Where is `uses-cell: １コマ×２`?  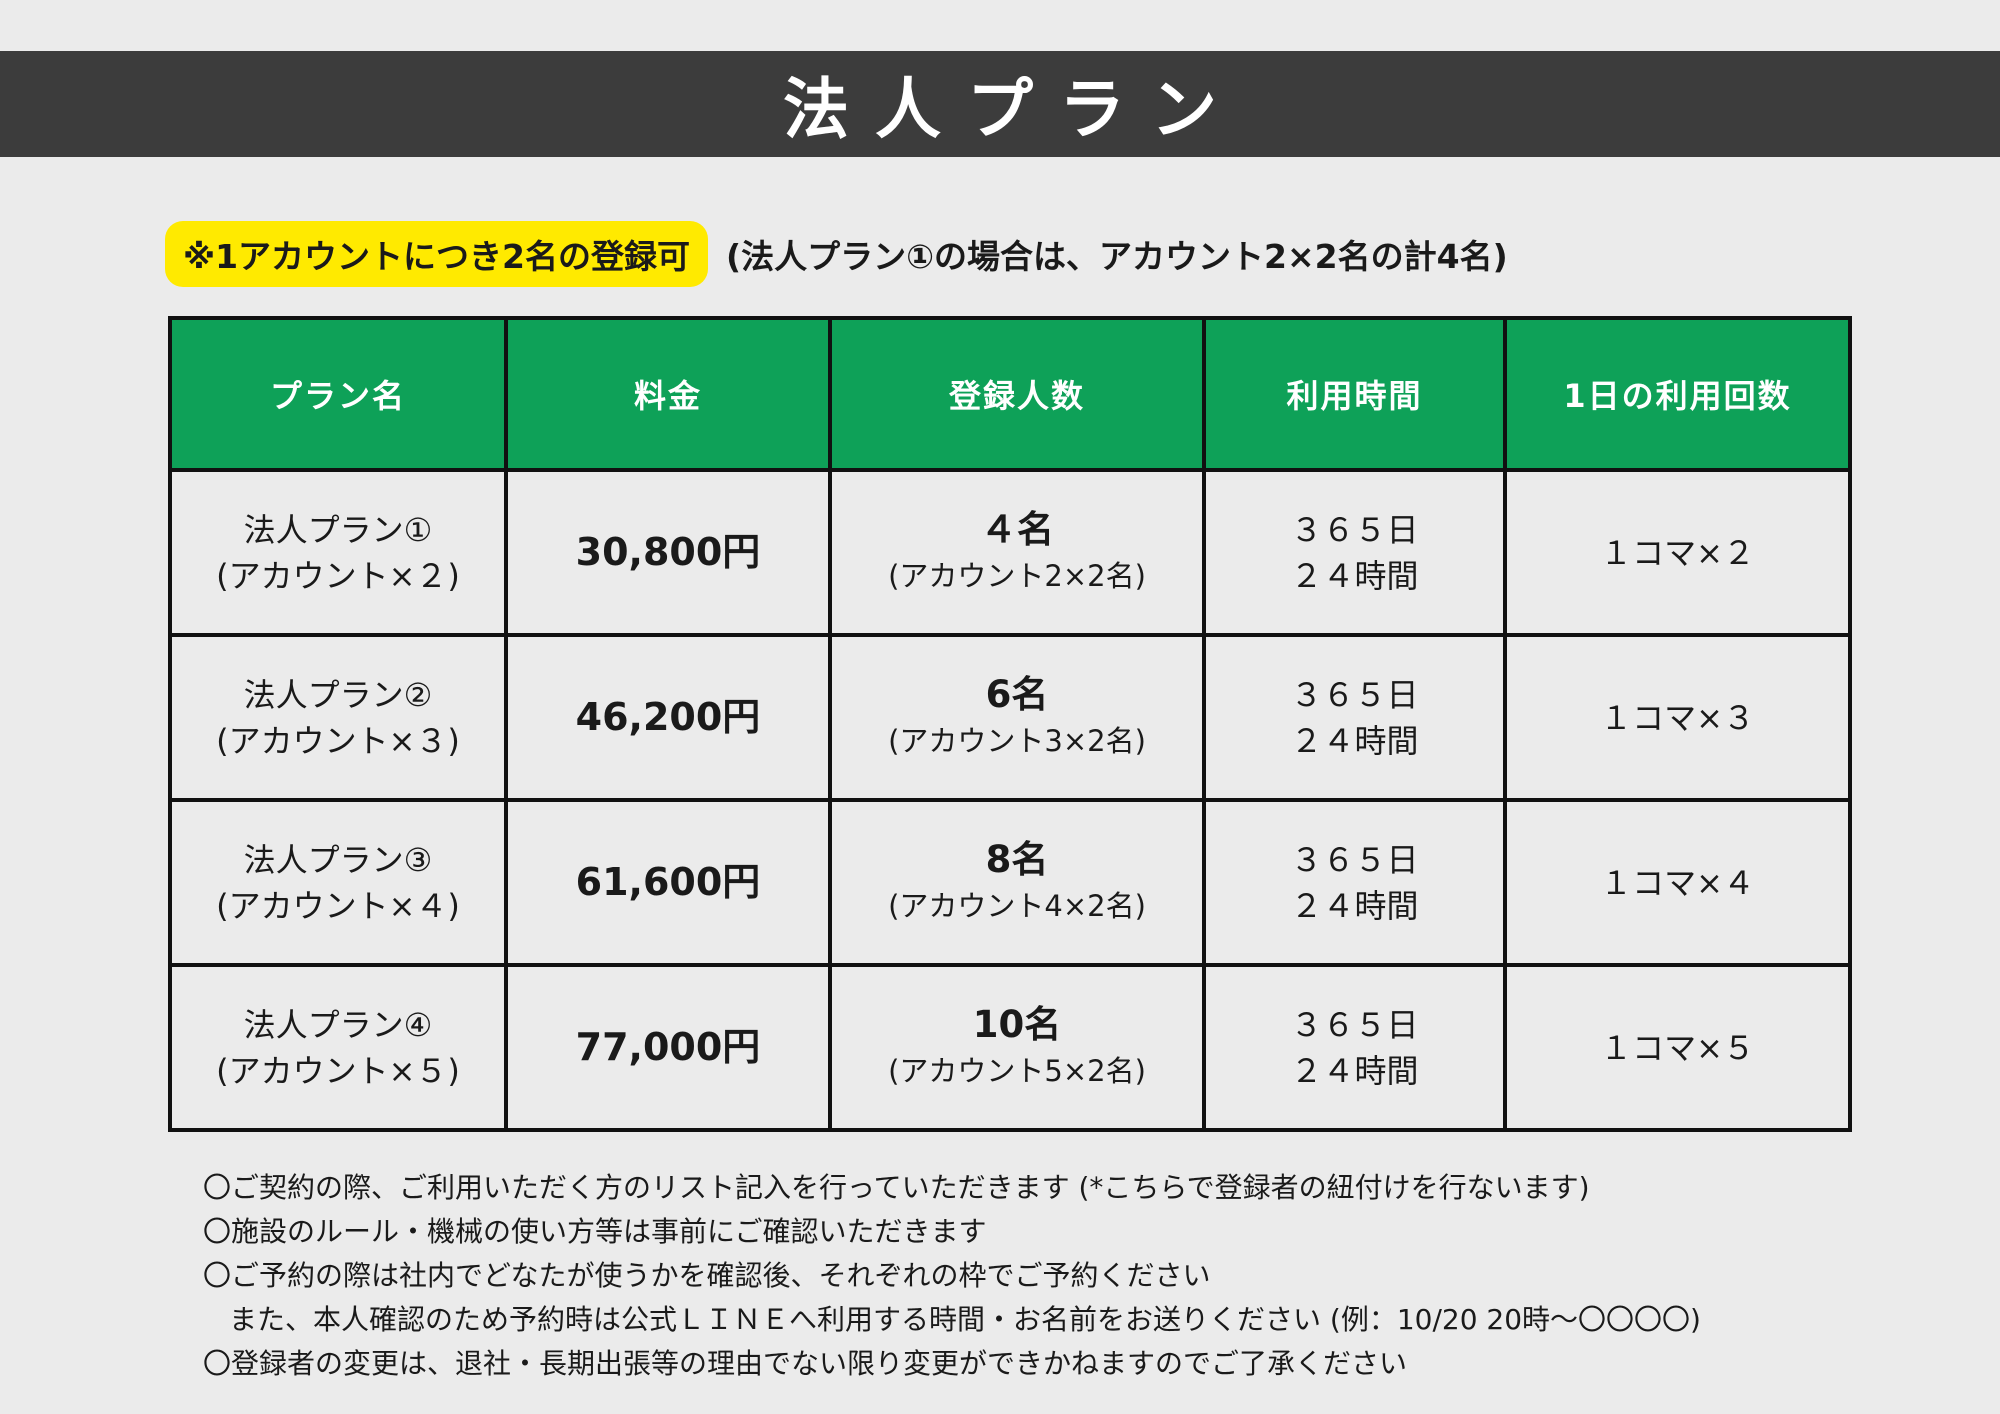
uses-cell: １コマ×２ is located at coordinates (1677, 552).